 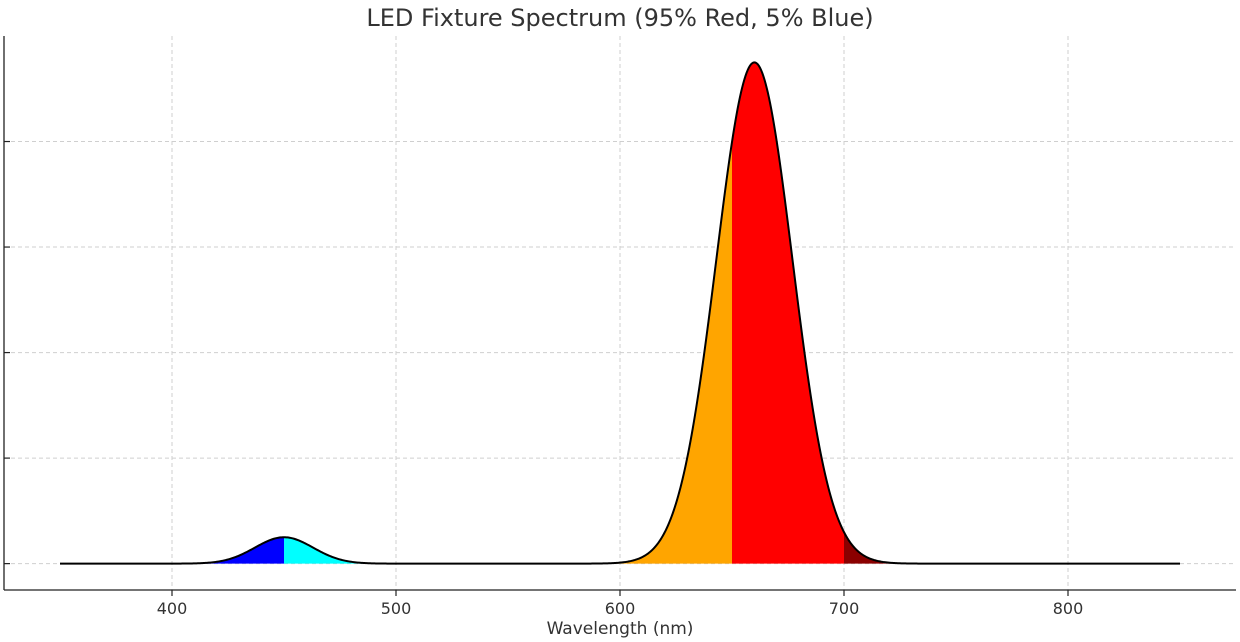 What do you see at coordinates (396, 608) in the screenshot?
I see `x-tick-label: 500` at bounding box center [396, 608].